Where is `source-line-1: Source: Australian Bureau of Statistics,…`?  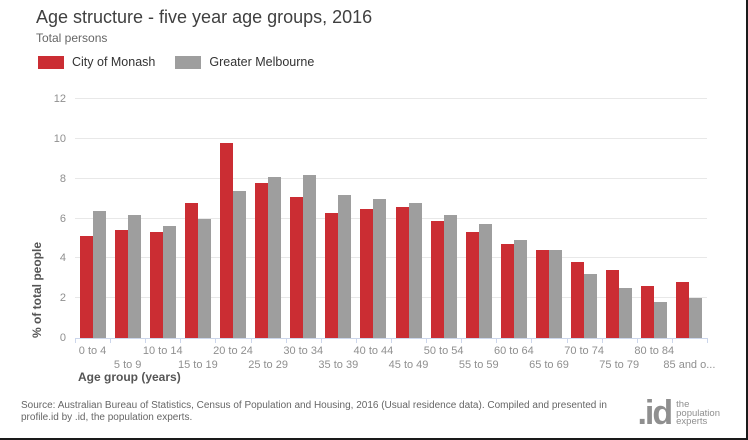
source-line-1: Source: Australian Bureau of Statistics,… is located at coordinates (314, 405).